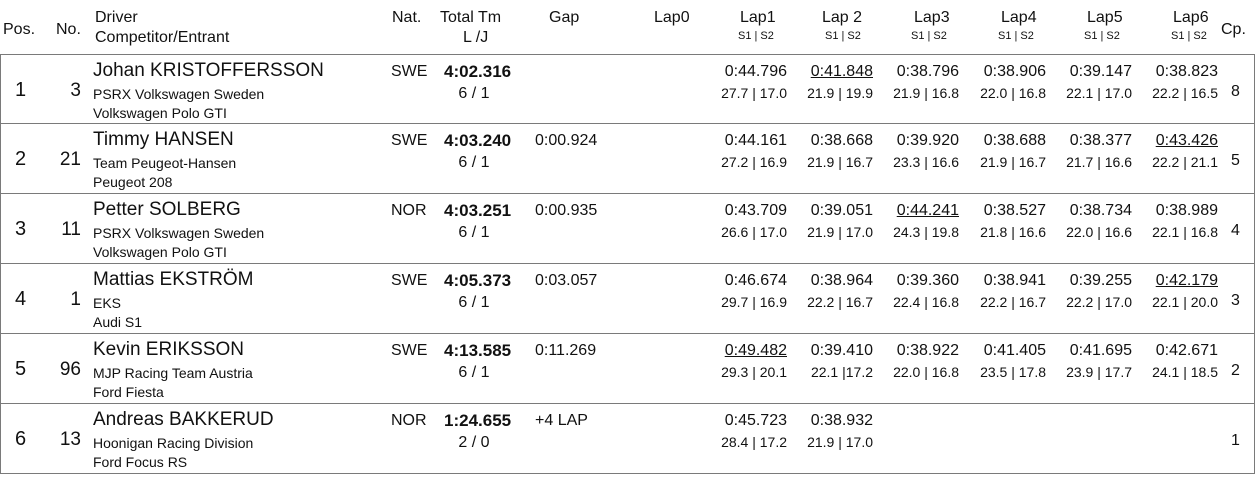 Image resolution: width=1255 pixels, height=489 pixels. What do you see at coordinates (926, 93) in the screenshot?
I see `lap3-splits: 21.9 | 16.8` at bounding box center [926, 93].